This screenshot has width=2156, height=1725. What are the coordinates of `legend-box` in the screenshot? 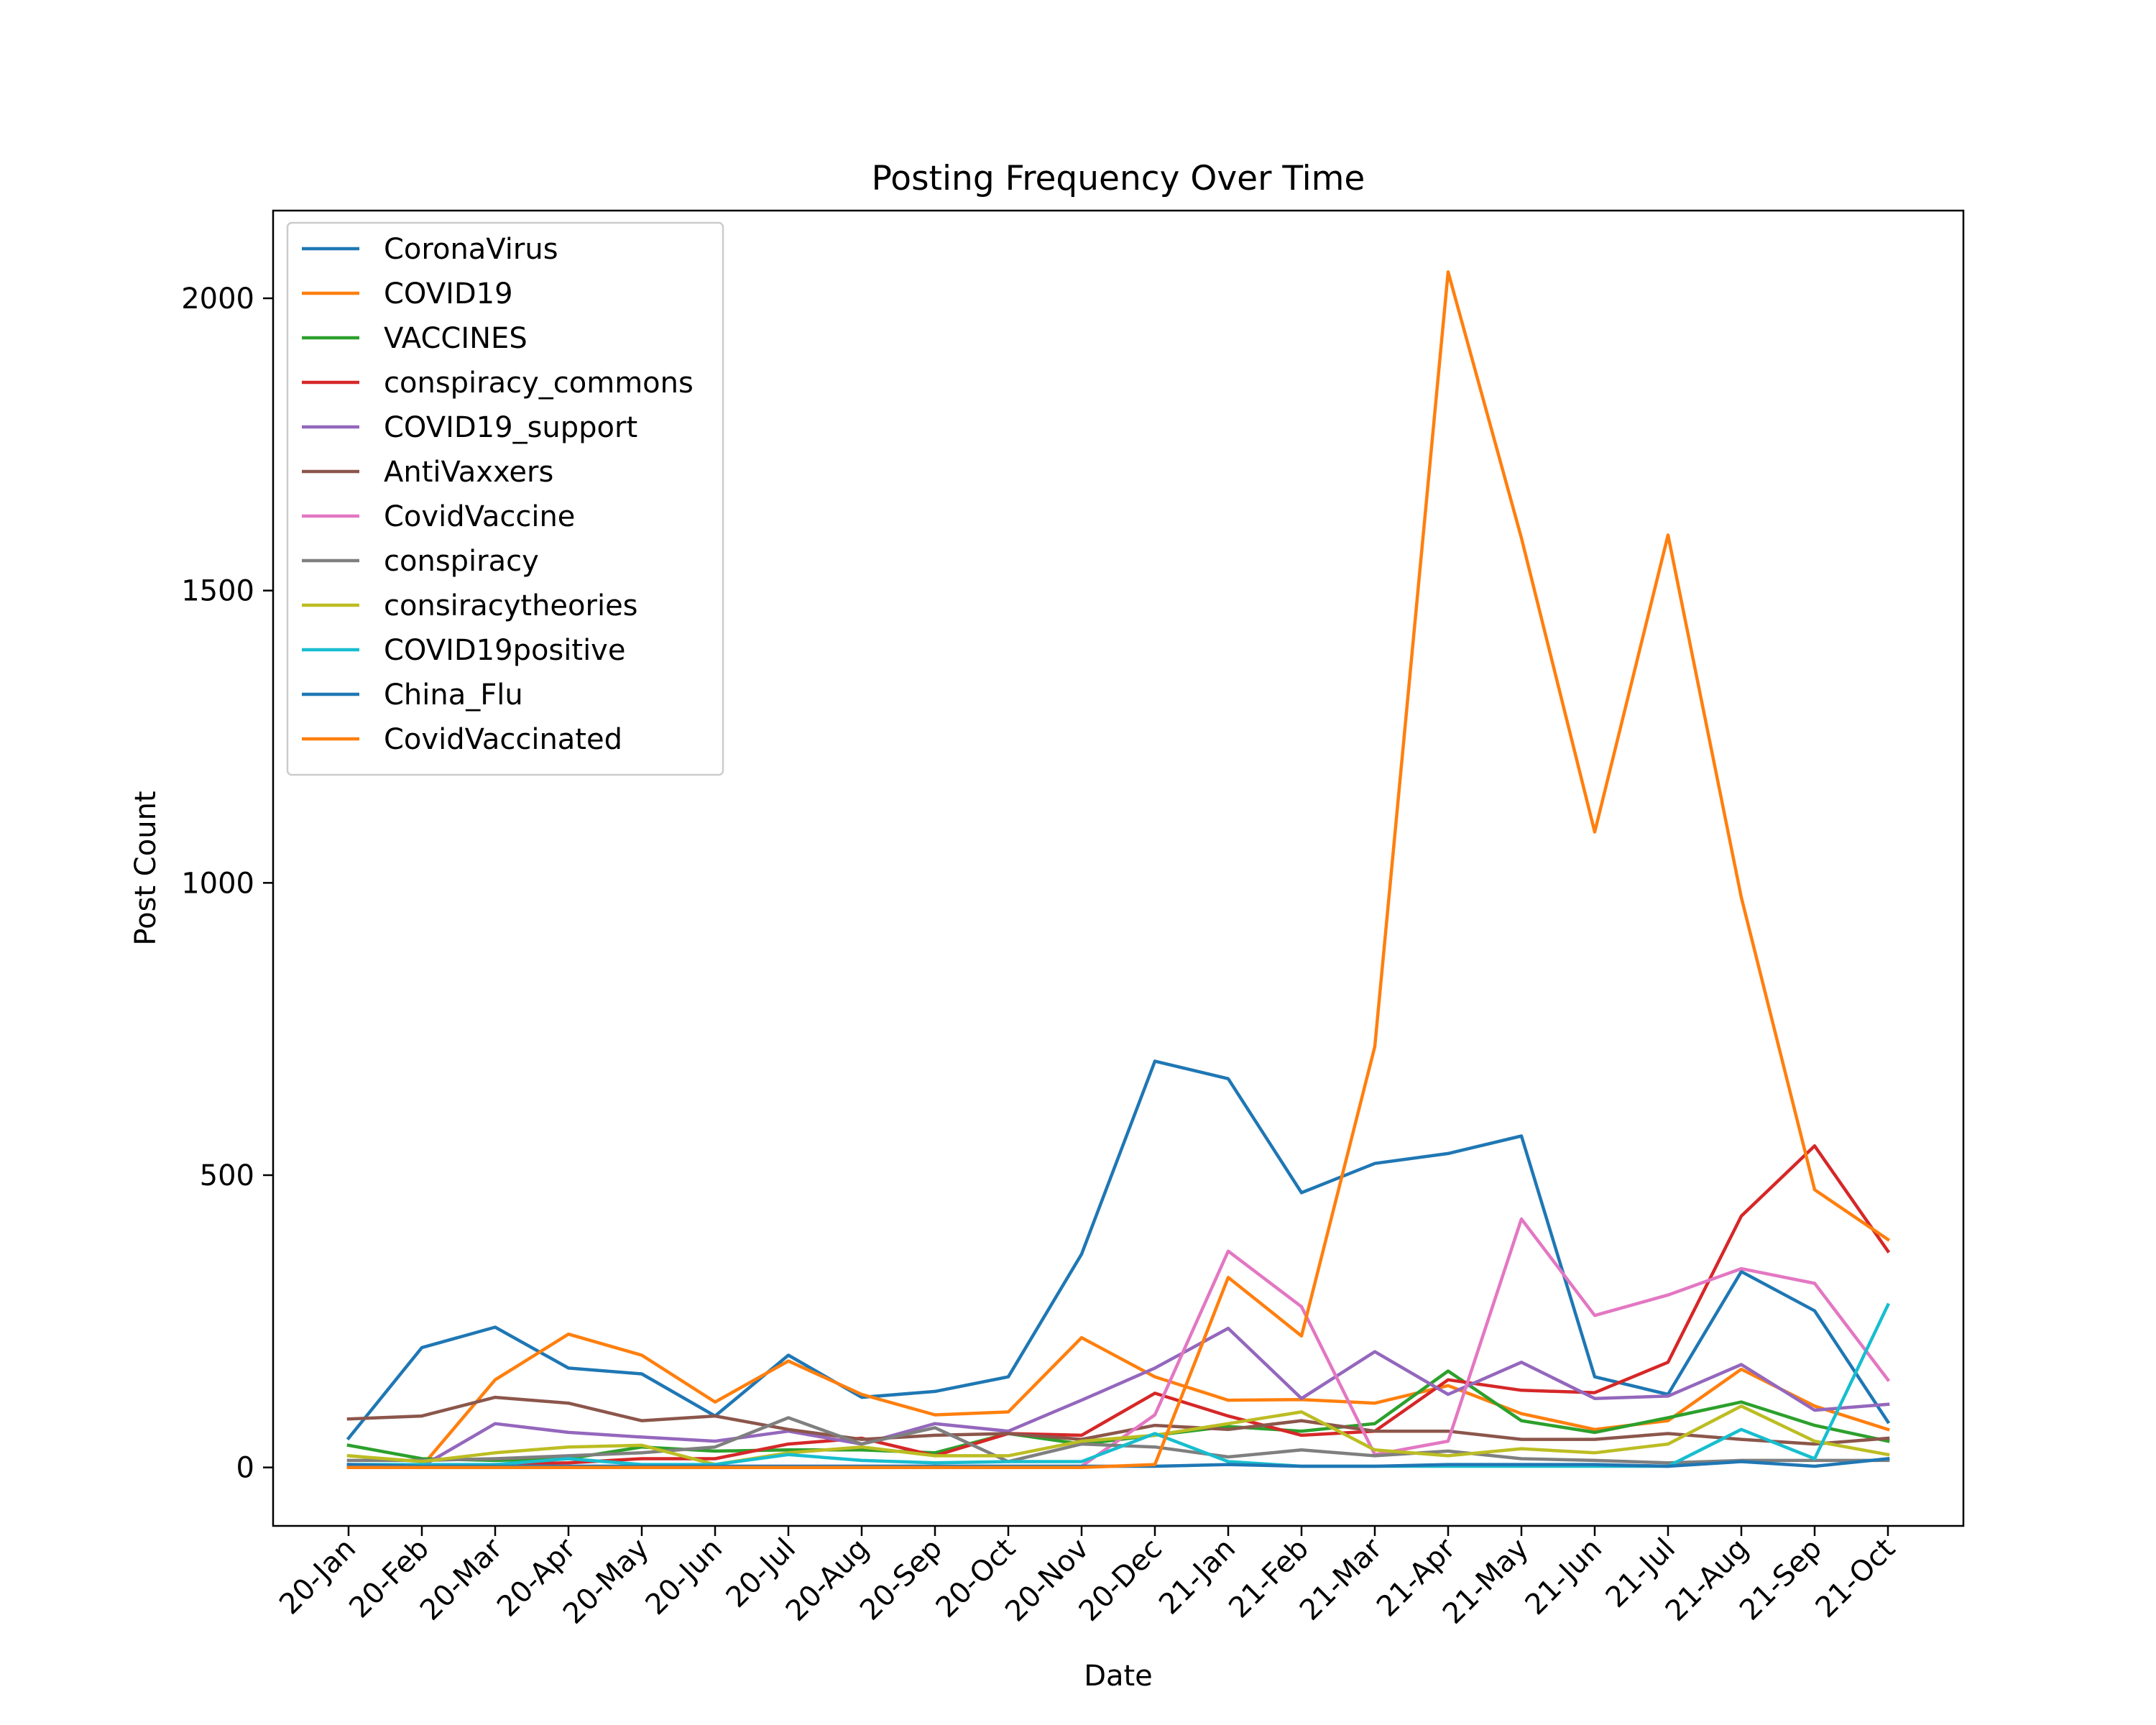 It's located at (505, 498).